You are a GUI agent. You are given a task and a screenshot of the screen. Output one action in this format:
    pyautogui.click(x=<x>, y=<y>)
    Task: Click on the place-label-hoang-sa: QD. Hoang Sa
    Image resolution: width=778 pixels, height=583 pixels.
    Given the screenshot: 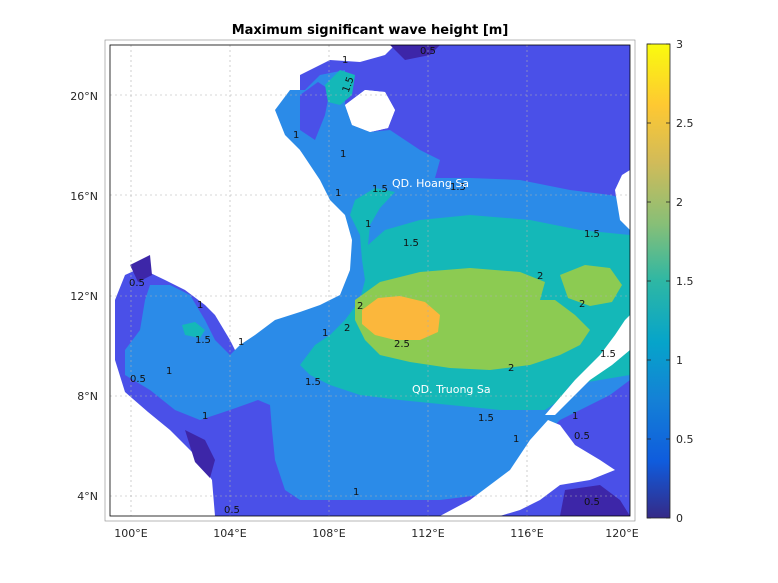 What is the action you would take?
    pyautogui.click(x=430, y=183)
    